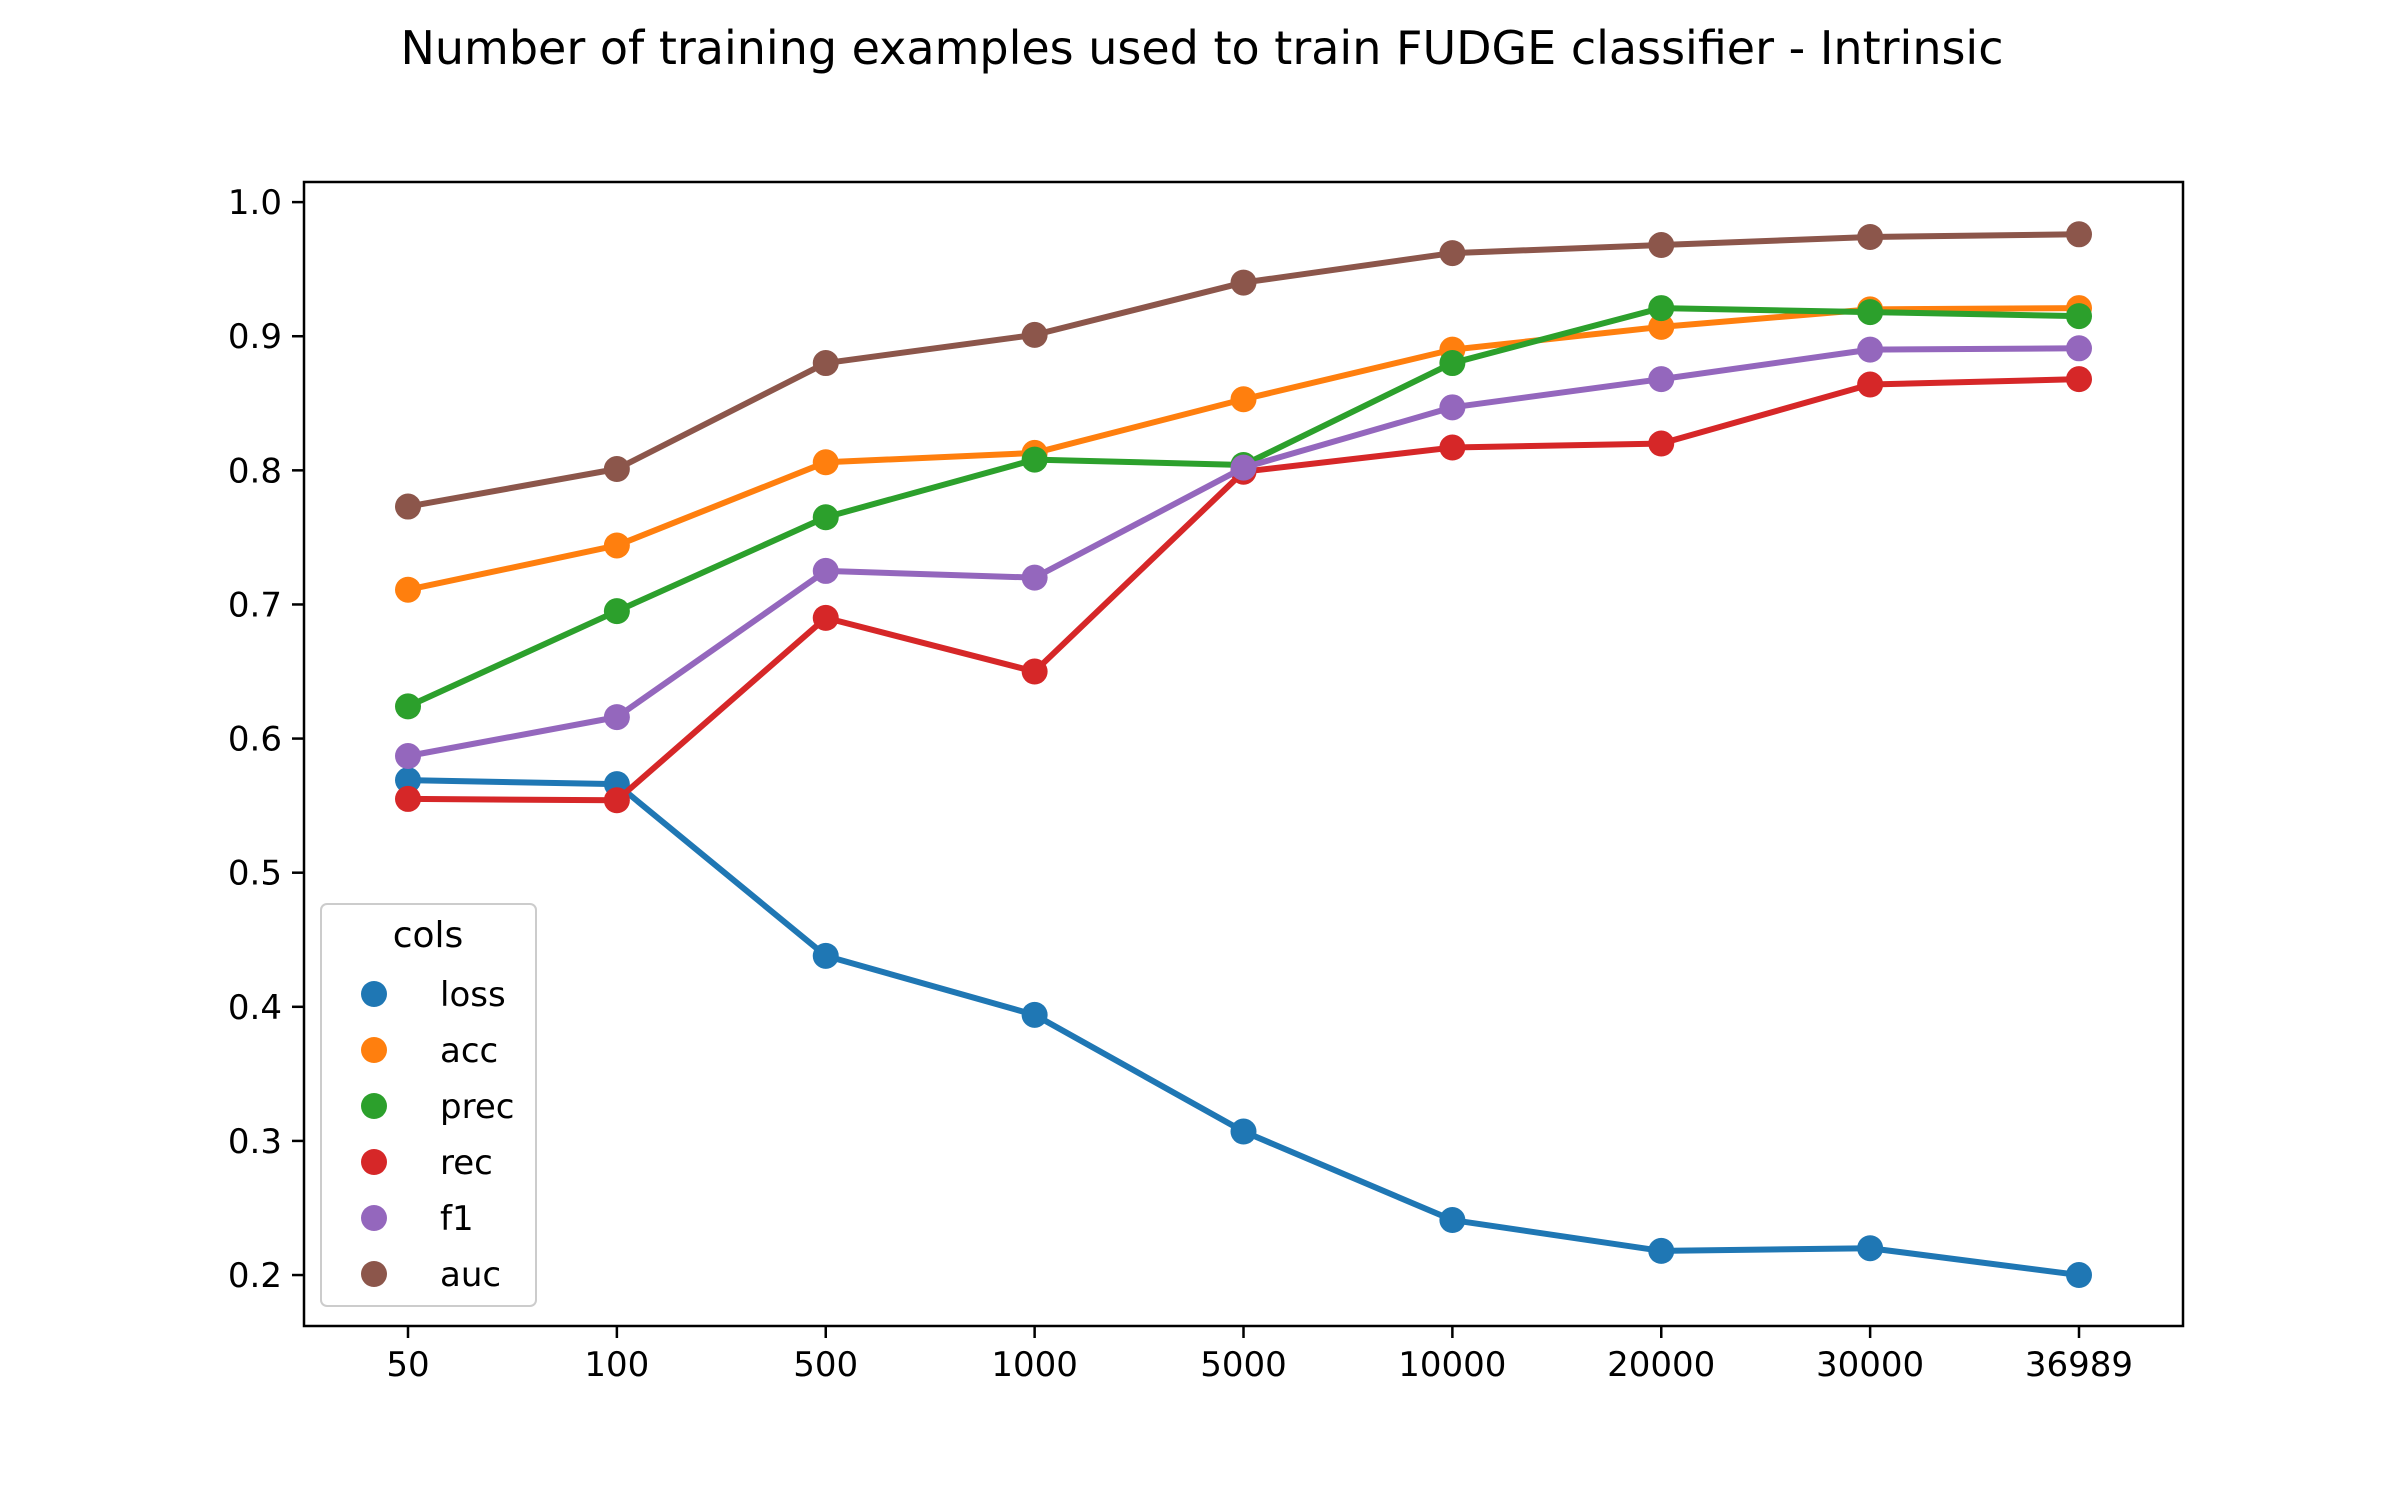  What do you see at coordinates (374, 1274) in the screenshot?
I see `legend-marker-auc` at bounding box center [374, 1274].